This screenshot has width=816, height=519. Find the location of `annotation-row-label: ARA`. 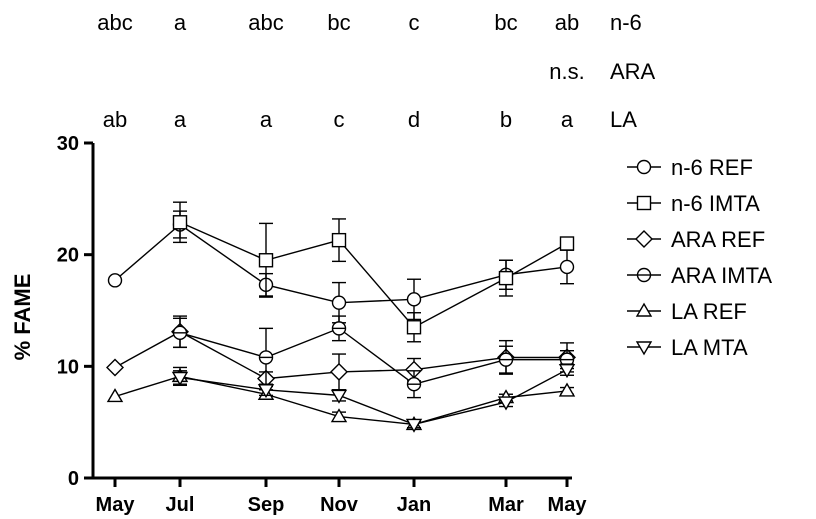

annotation-row-label: ARA is located at coordinates (633, 71).